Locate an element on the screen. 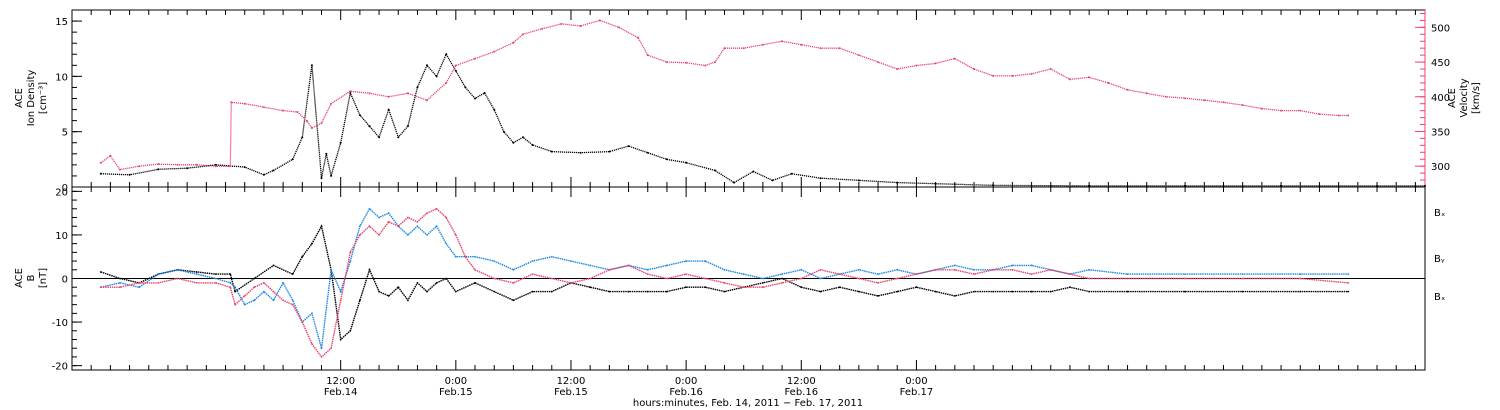 This screenshot has height=410, width=1500. date-tick-label: Feb.15 is located at coordinates (571, 392).